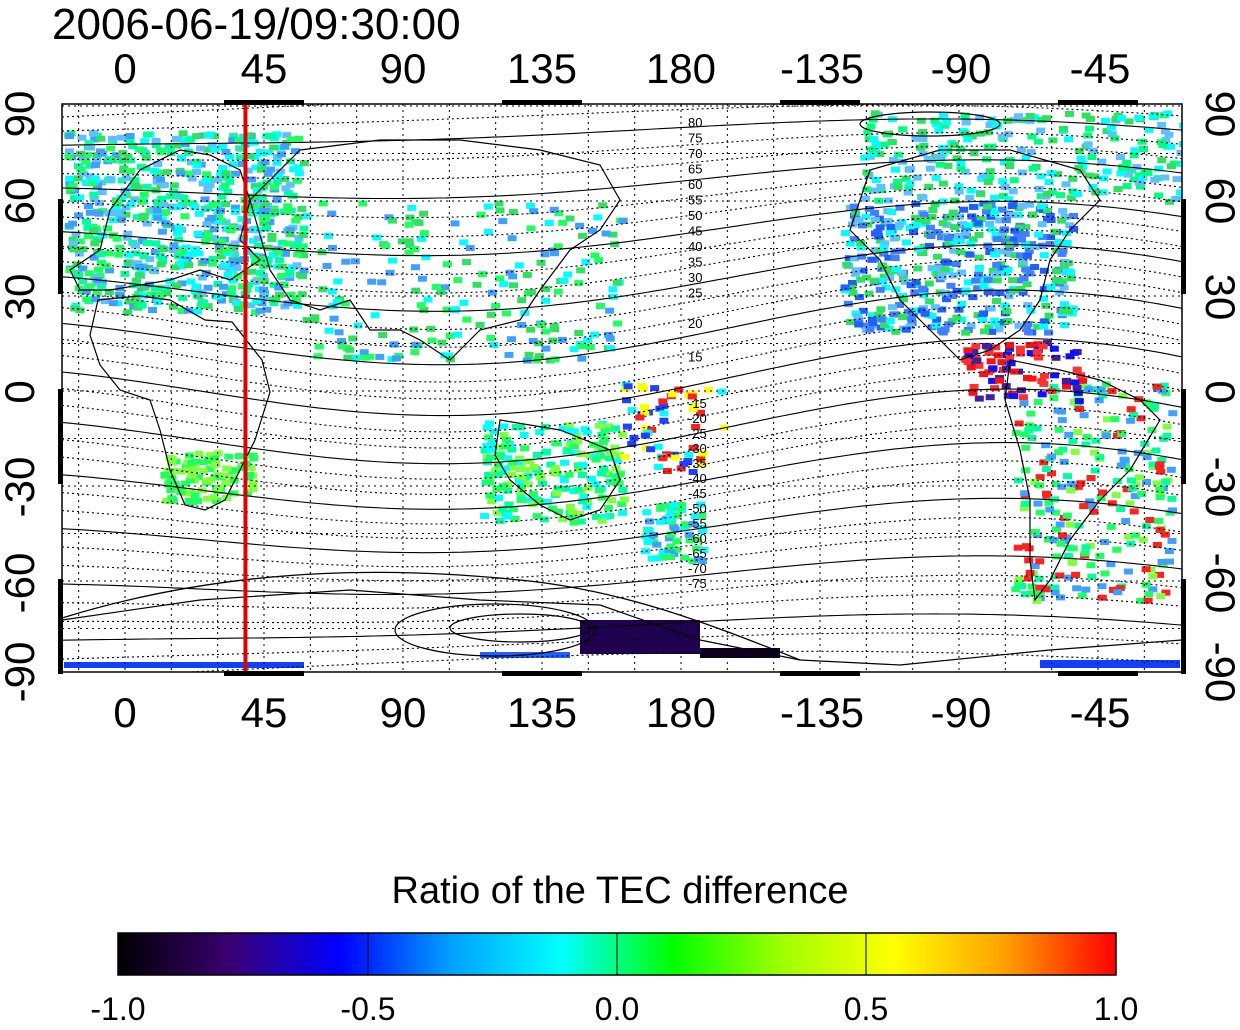 Image resolution: width=1240 pixels, height=1030 pixels. I want to click on colorbar-tick-label: -0.5, so click(367, 1009).